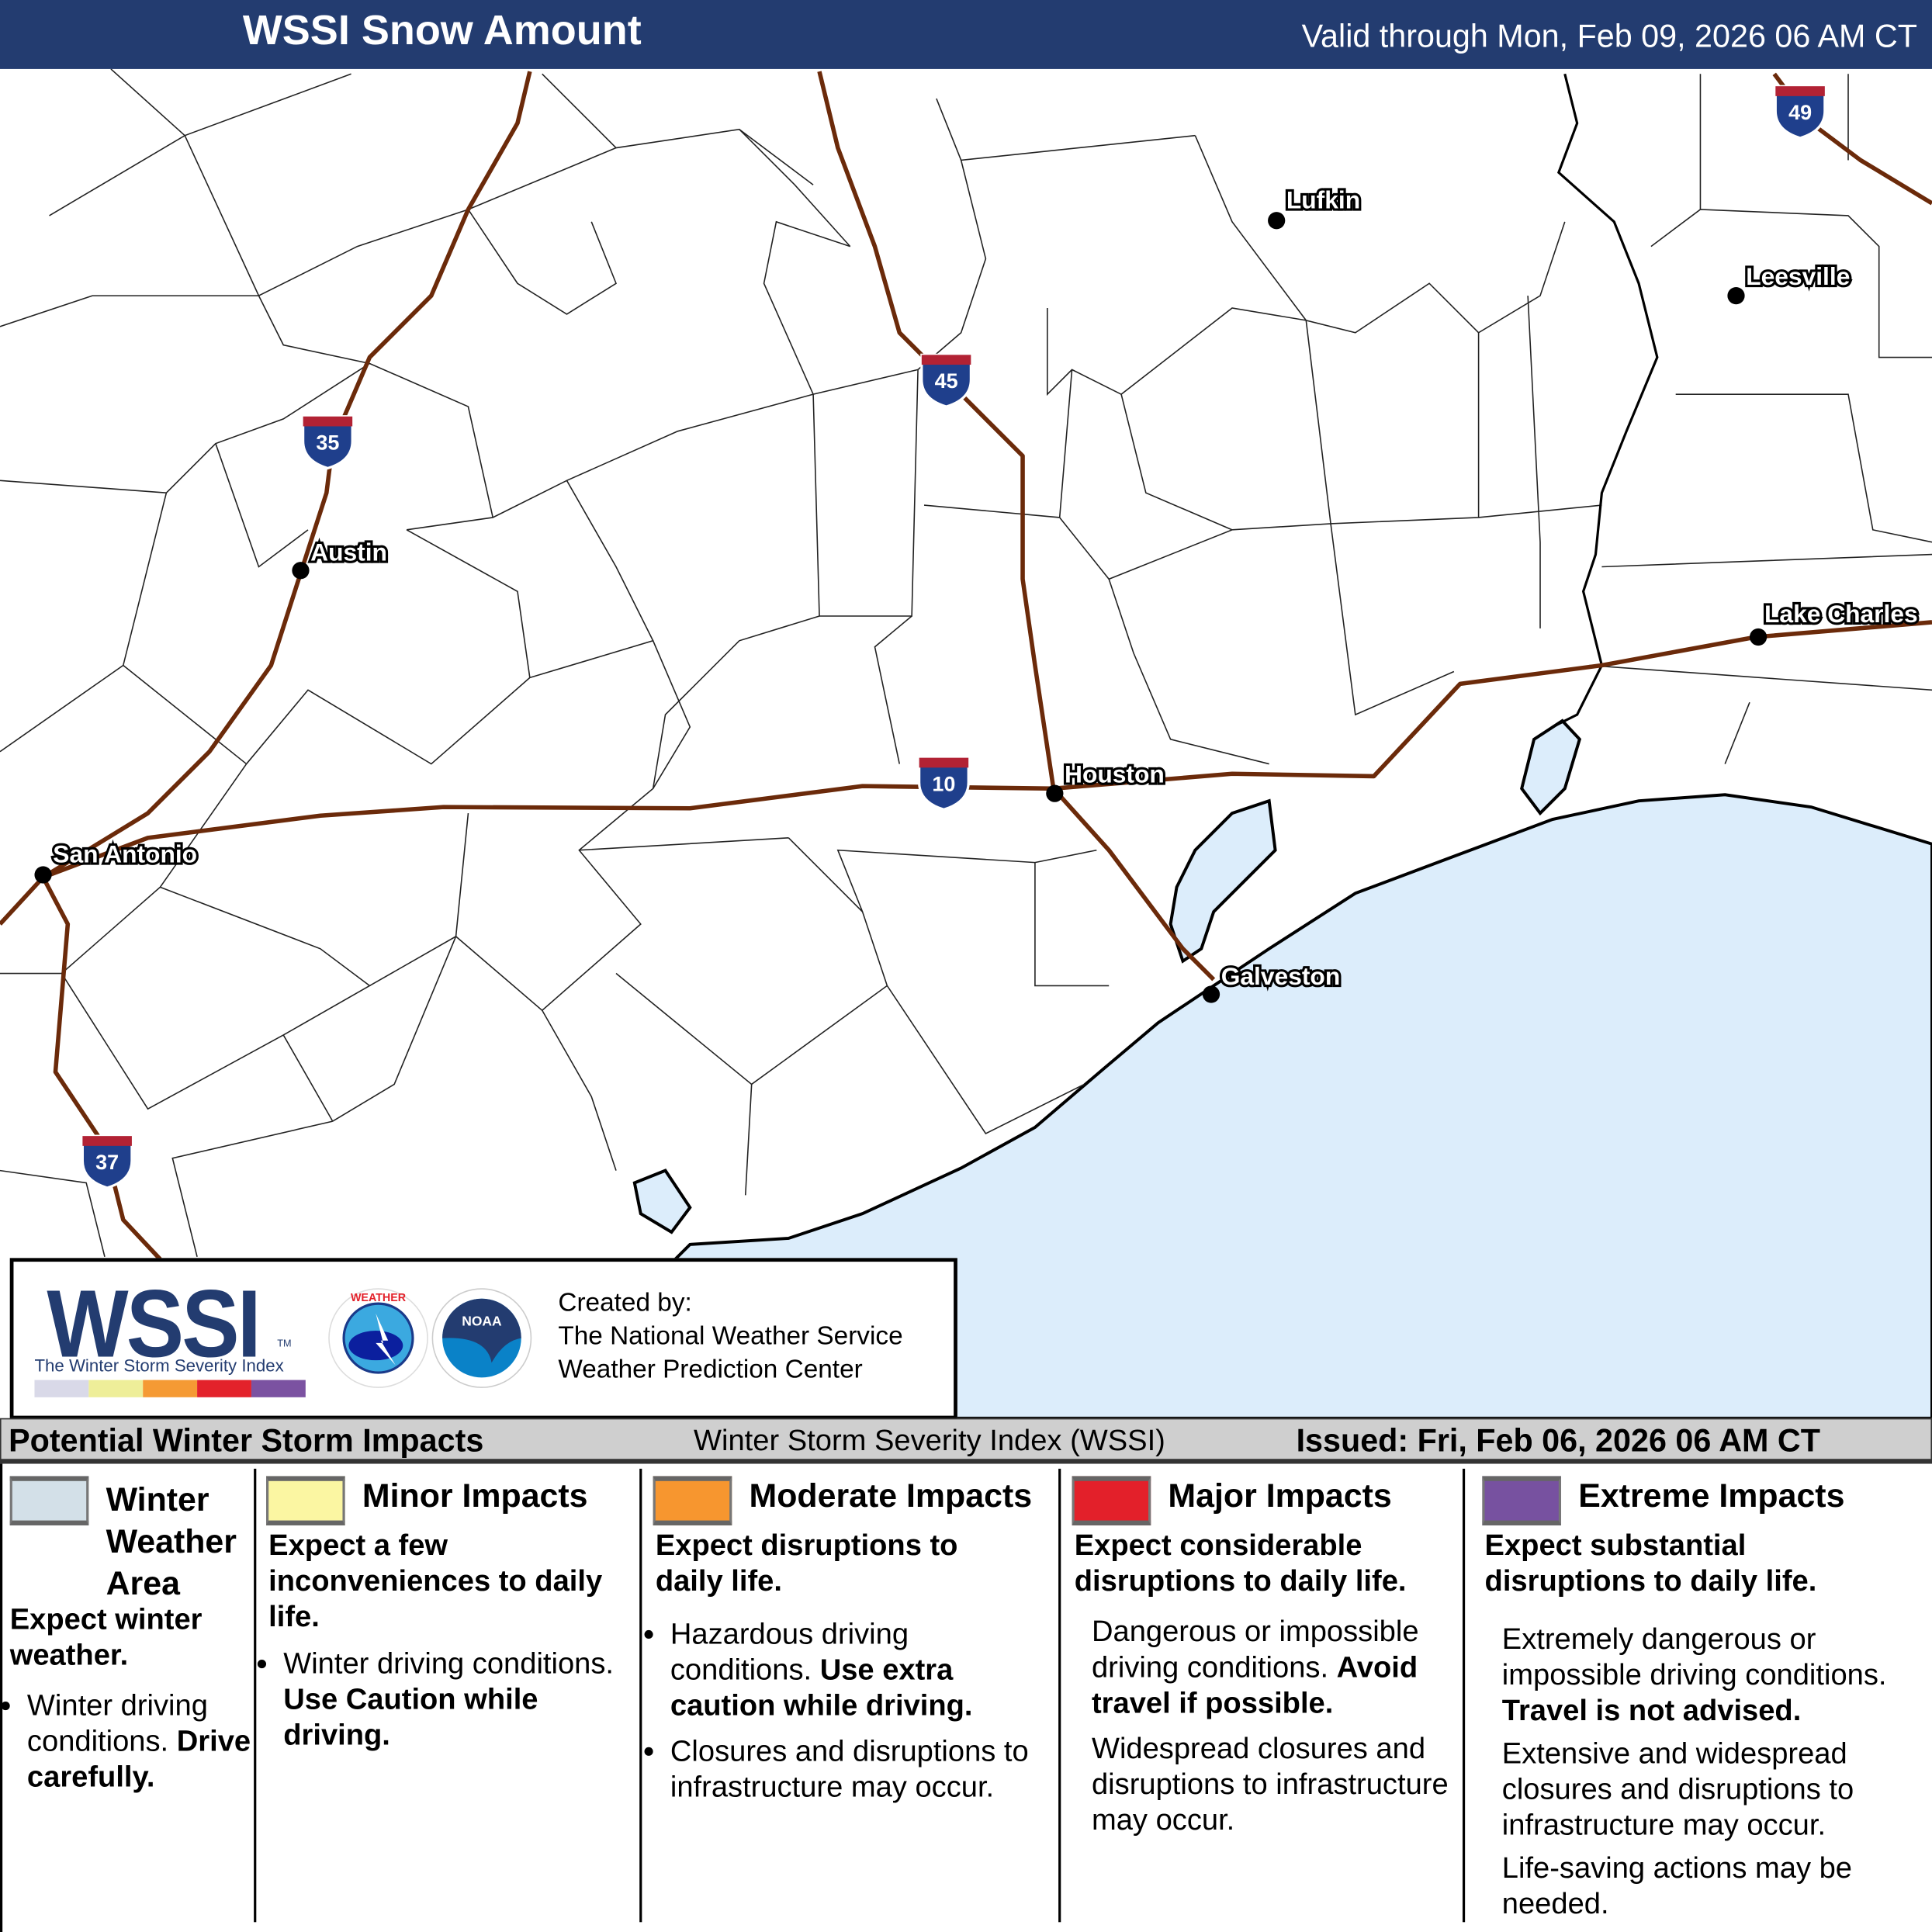 The height and width of the screenshot is (1932, 1932). I want to click on swatch-extreme, so click(1522, 1500).